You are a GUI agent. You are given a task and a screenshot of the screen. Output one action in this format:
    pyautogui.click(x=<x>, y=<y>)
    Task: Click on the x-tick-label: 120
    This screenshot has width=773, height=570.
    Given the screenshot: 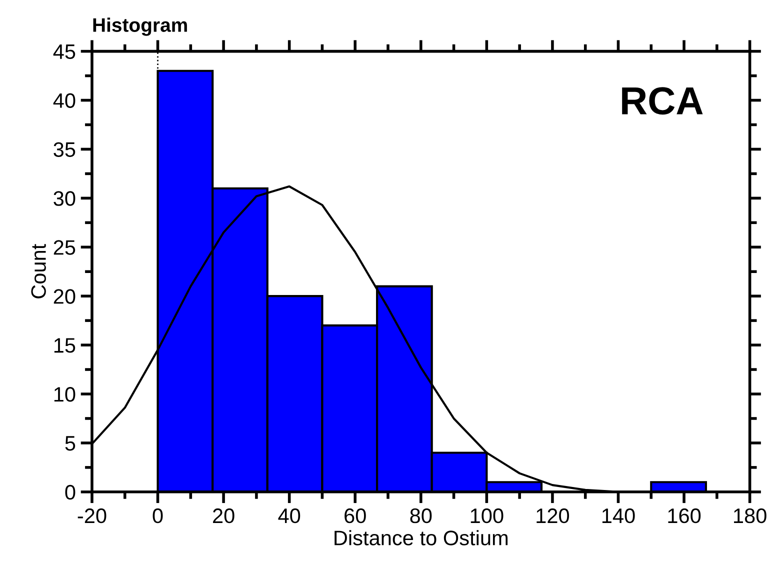 What is the action you would take?
    pyautogui.click(x=553, y=516)
    